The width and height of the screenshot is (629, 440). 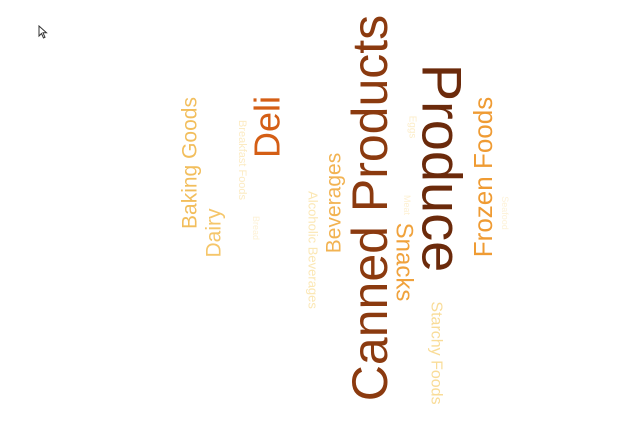 I want to click on word-dairy: Dairy, so click(x=214, y=233).